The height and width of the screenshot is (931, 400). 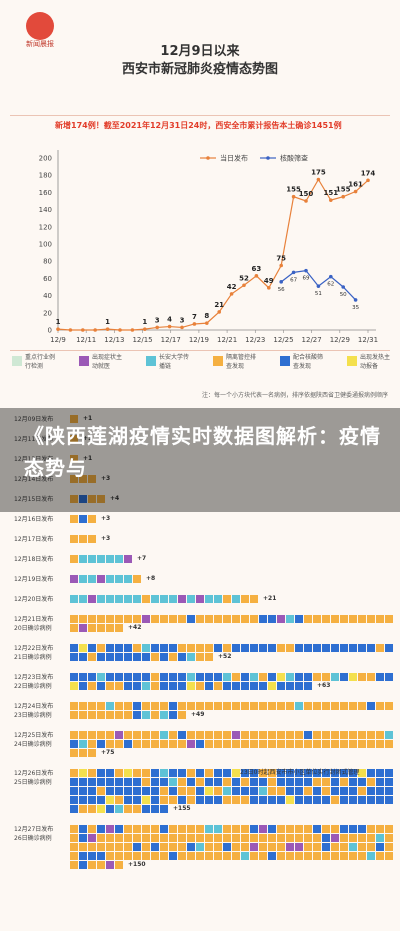 I want to click on logo-text: 新闻晨报, so click(x=40, y=44).